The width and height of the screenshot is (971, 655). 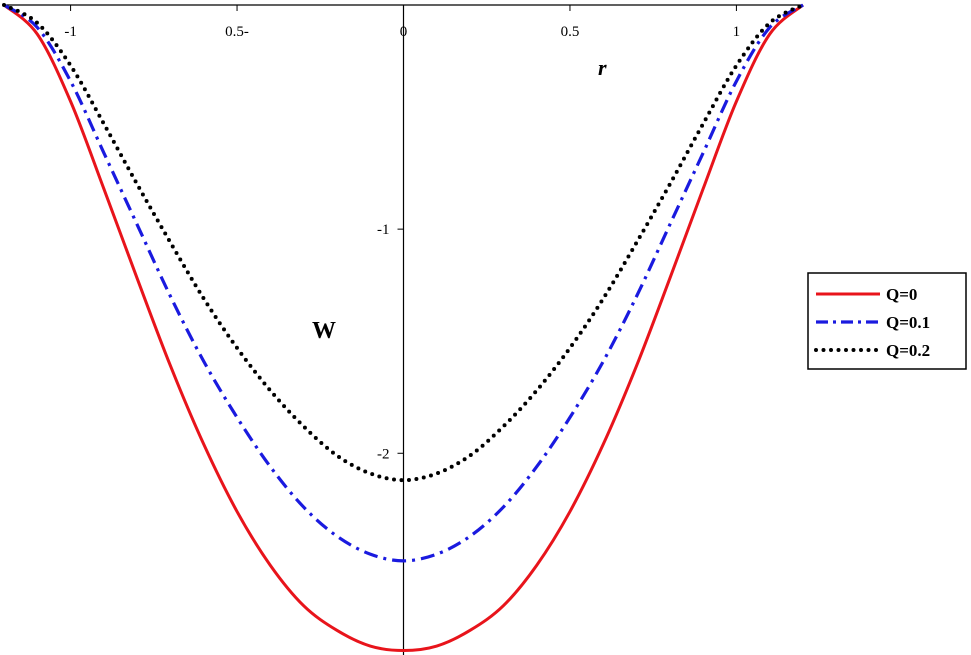 I want to click on legend-label-3: Q=0.2, so click(x=908, y=350).